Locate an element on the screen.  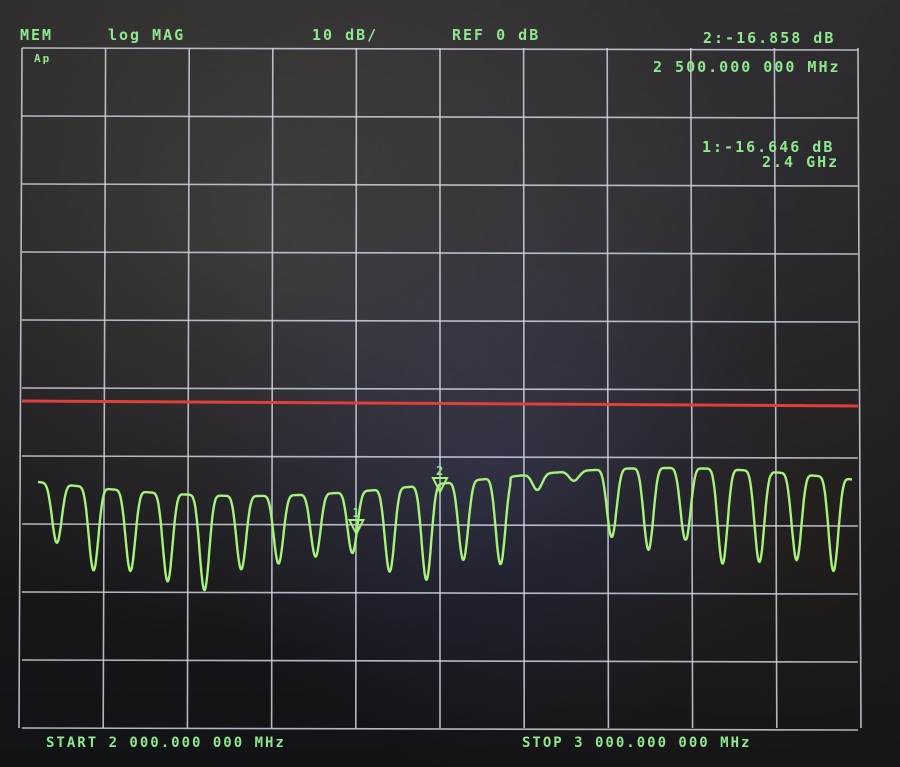
reference-label: REF 0 dB is located at coordinates (496, 35).